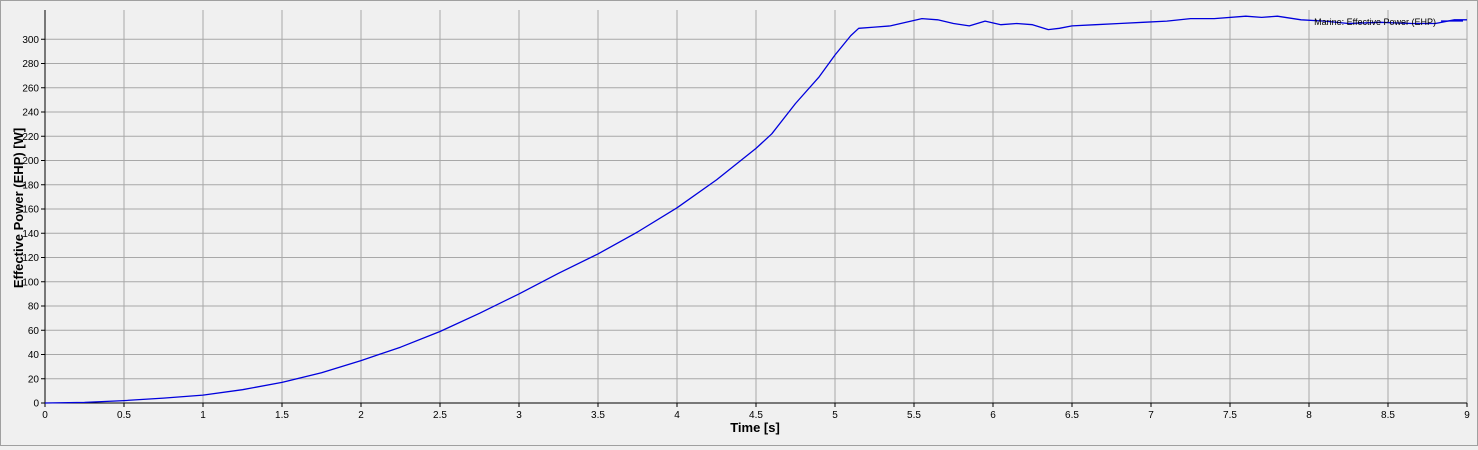 The image size is (1478, 450). I want to click on y-tick-label: 60, so click(34, 331).